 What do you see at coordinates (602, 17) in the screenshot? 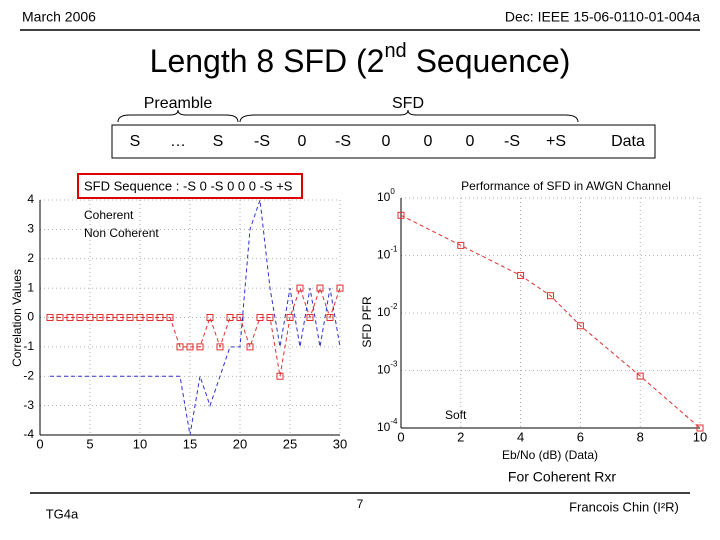
I see `doc-id: Dec: IEEE 15-06-0110-01-004a` at bounding box center [602, 17].